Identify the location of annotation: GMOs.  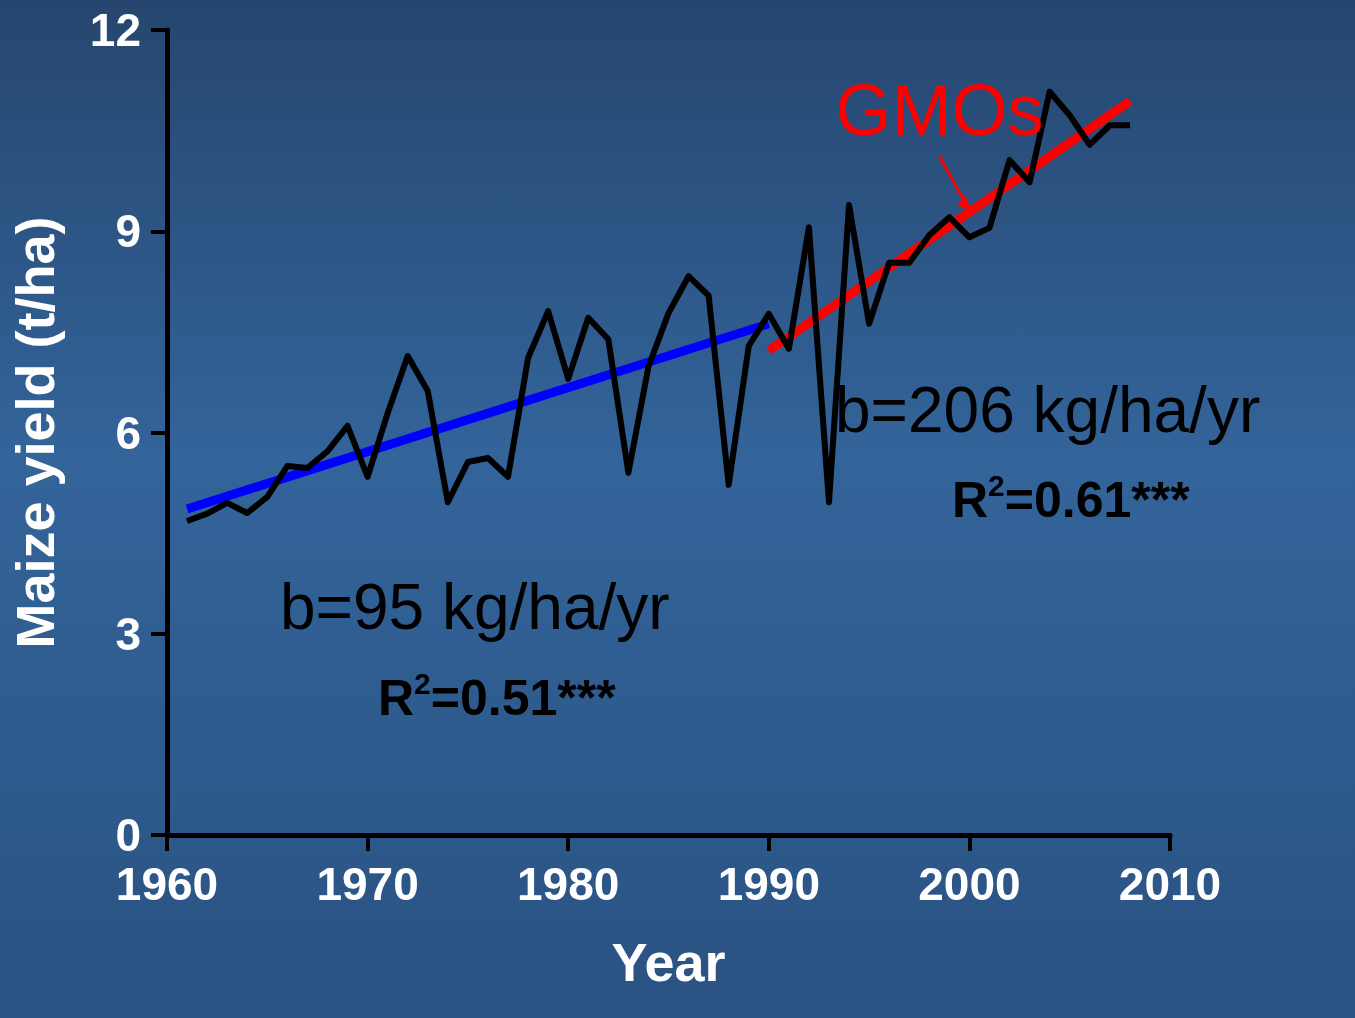
(939, 110).